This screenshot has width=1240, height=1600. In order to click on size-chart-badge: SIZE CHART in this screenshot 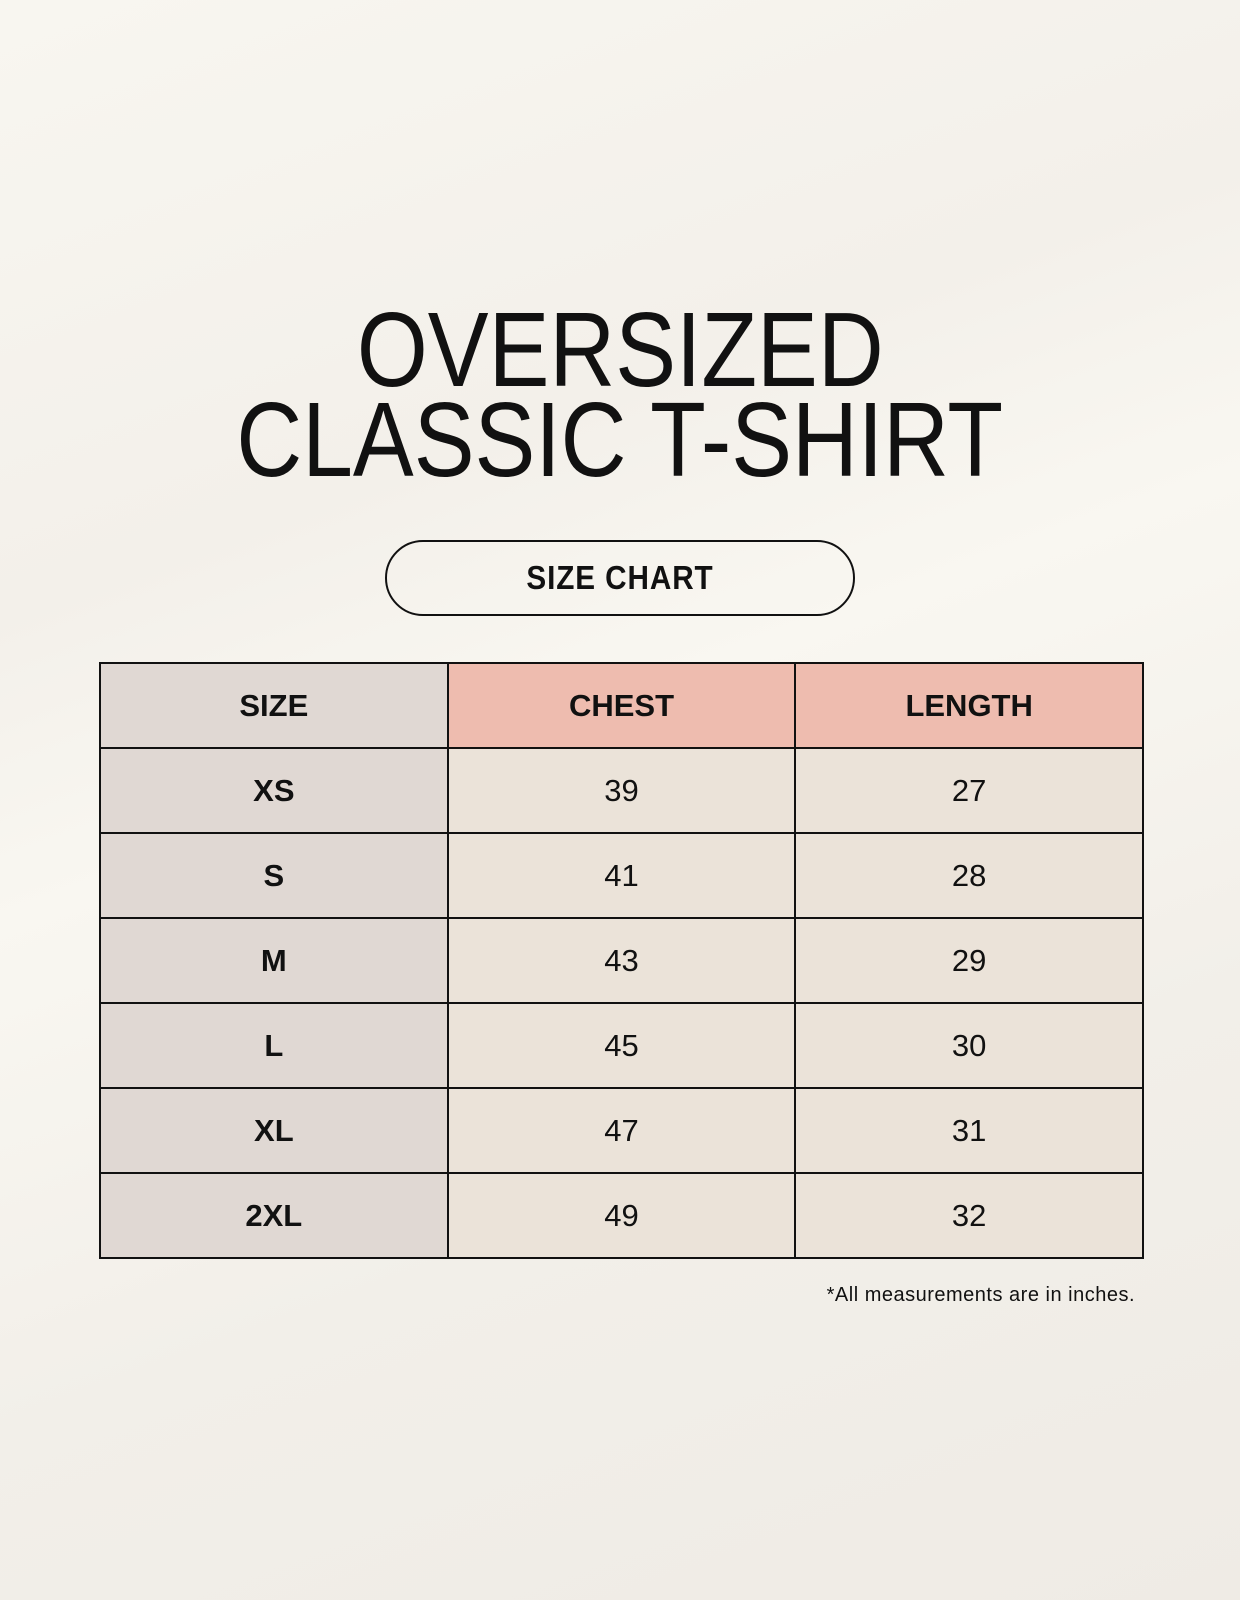, I will do `click(620, 578)`.